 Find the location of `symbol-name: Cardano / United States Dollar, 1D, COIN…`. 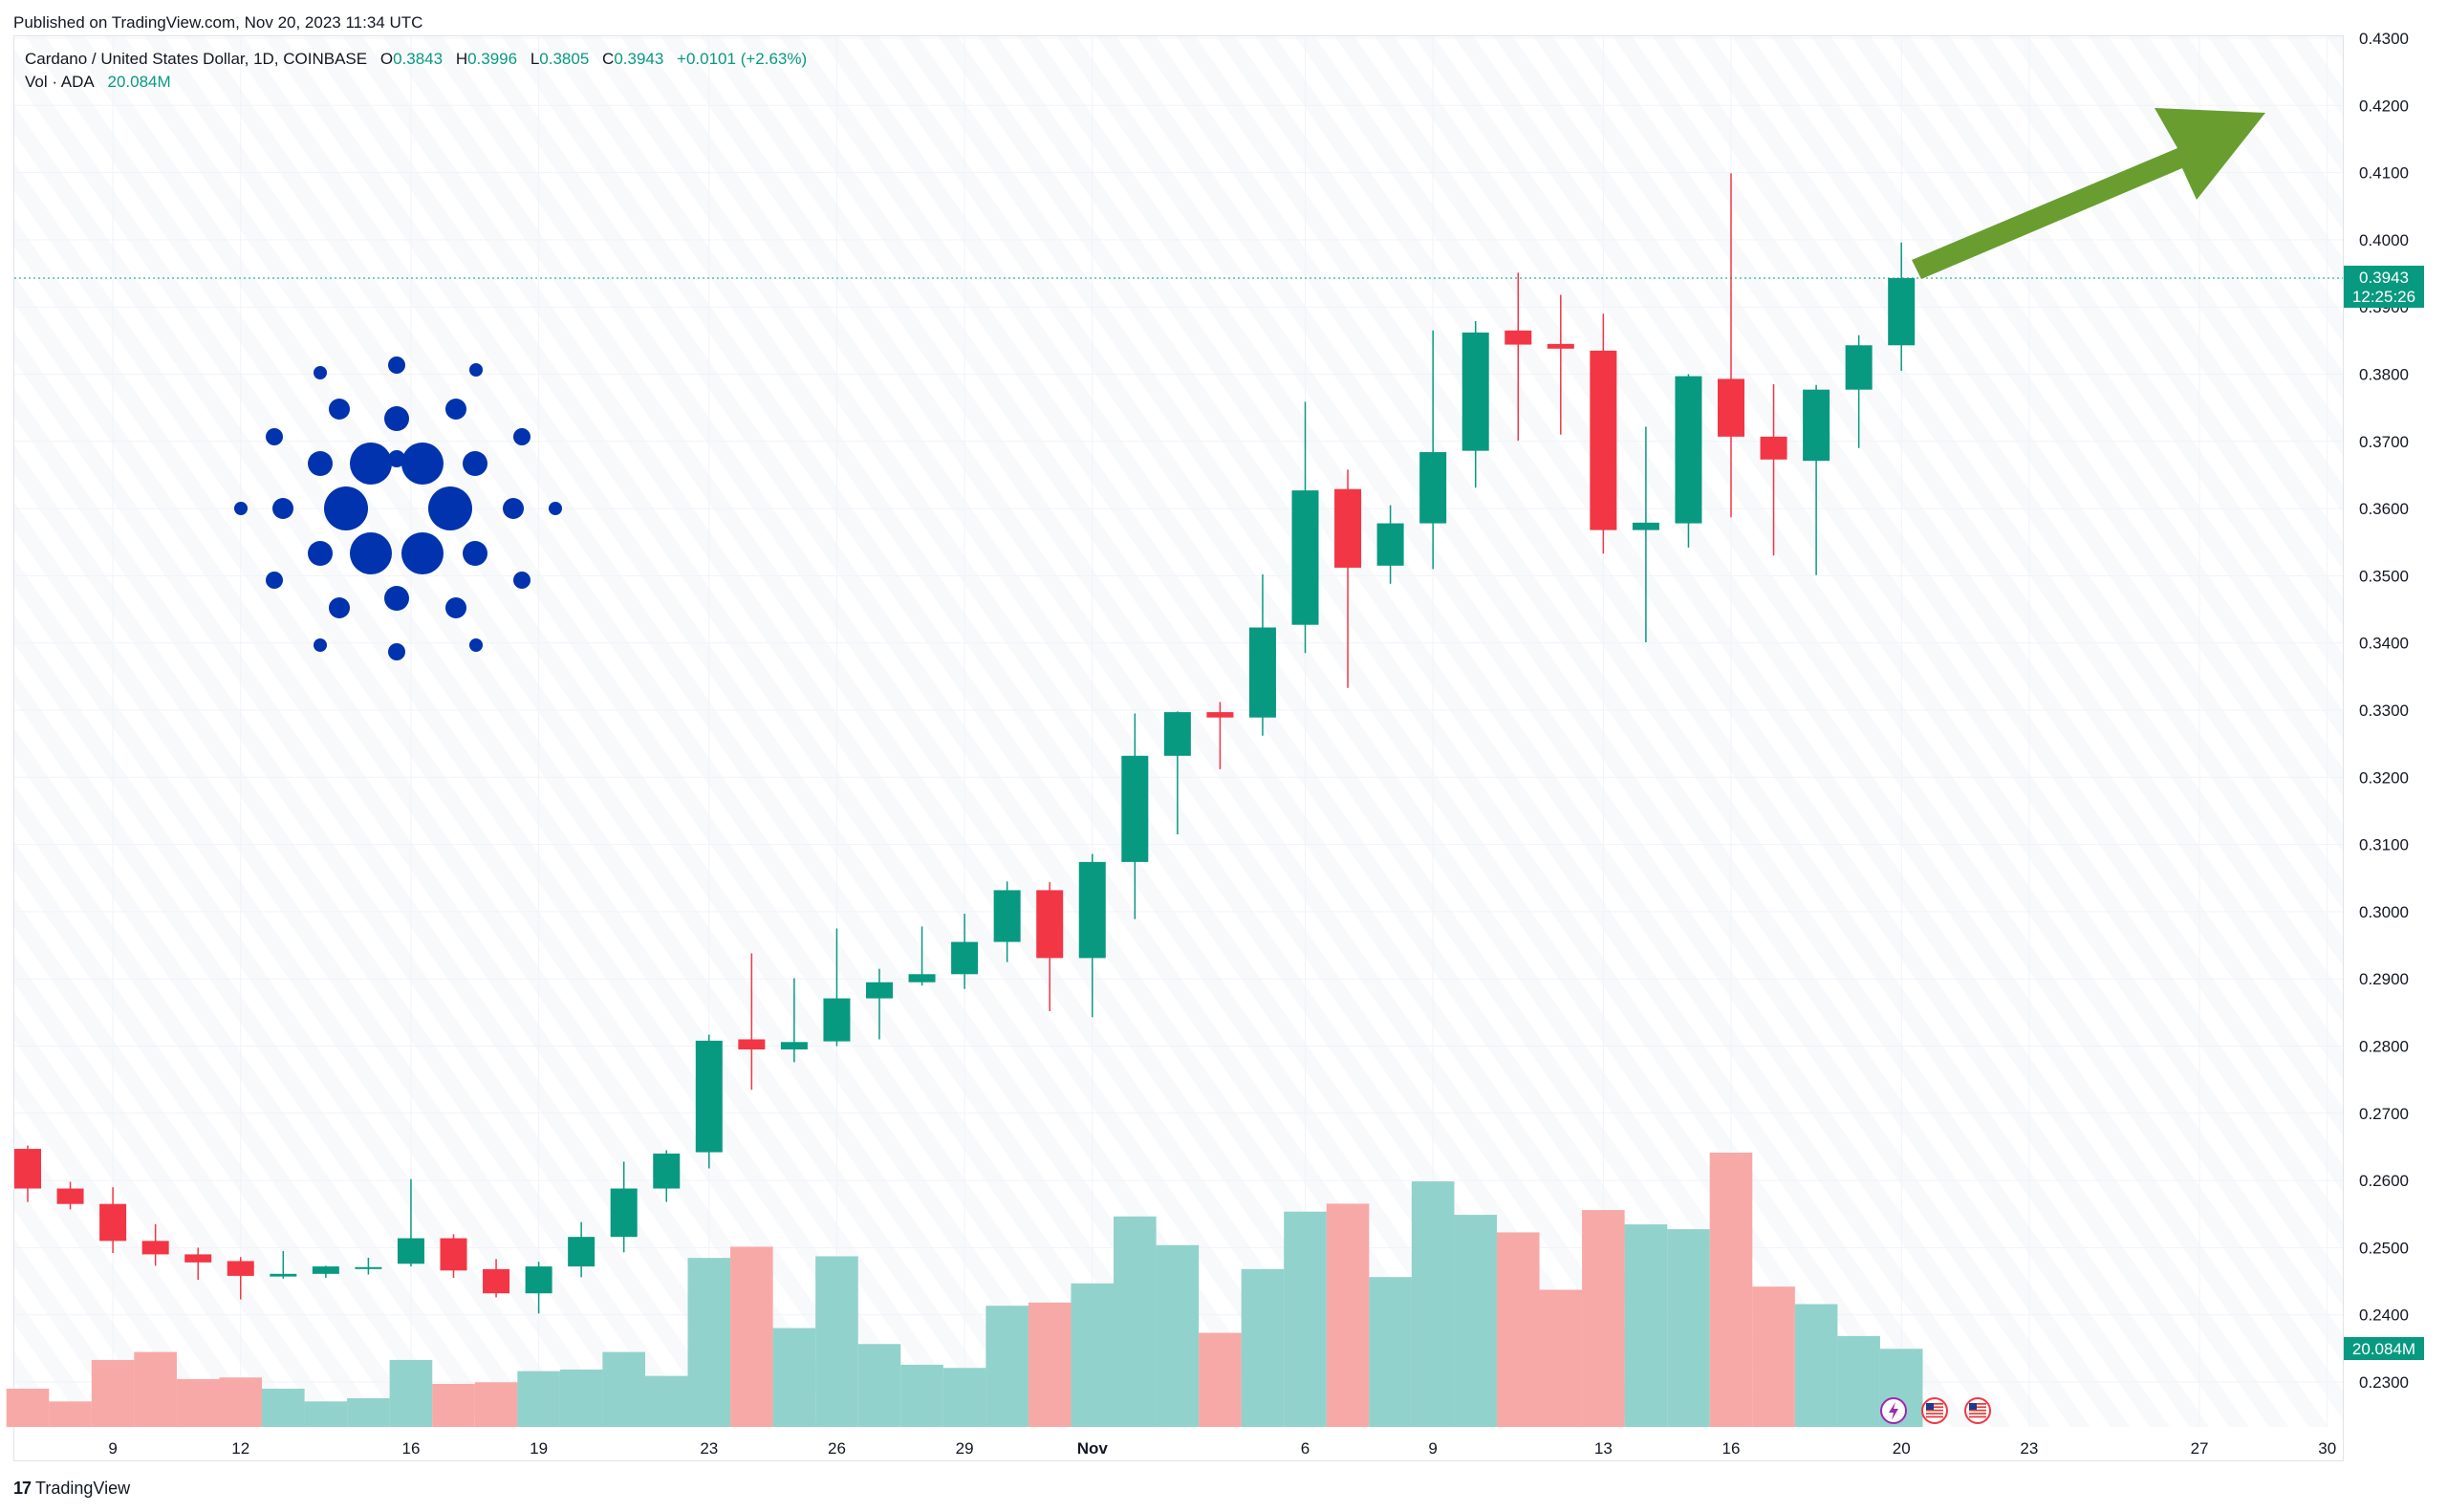

symbol-name: Cardano / United States Dollar, 1D, COIN… is located at coordinates (196, 59).